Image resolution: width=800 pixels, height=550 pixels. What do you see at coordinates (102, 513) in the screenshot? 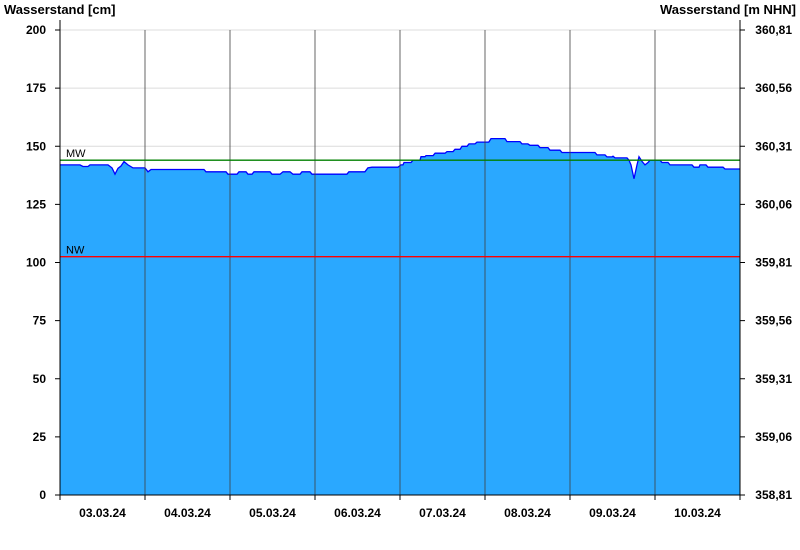
I see `x-tick-label: 03.03.24` at bounding box center [102, 513].